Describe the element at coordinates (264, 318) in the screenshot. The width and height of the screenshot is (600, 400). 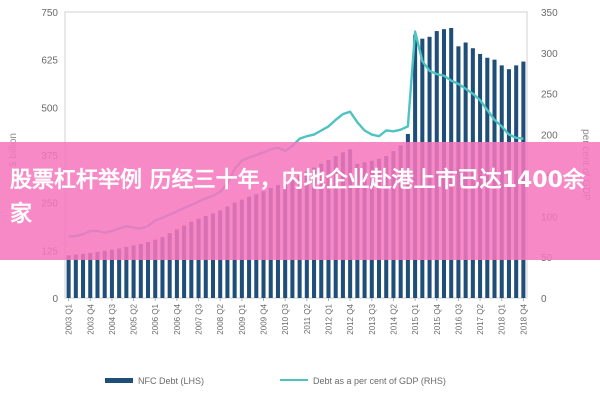
I see `x-tick-label: 2009 Q4` at that location.